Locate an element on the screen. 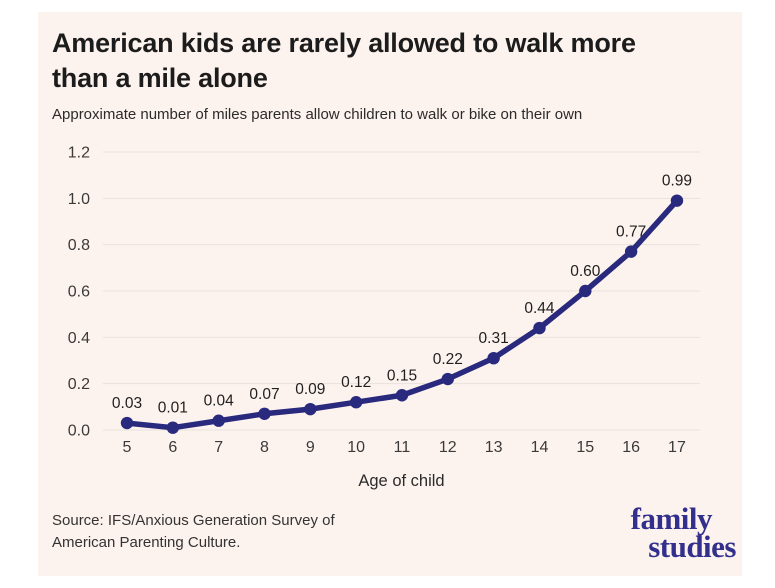 The image size is (775, 588). y-tick-label: 0.2 is located at coordinates (79, 384).